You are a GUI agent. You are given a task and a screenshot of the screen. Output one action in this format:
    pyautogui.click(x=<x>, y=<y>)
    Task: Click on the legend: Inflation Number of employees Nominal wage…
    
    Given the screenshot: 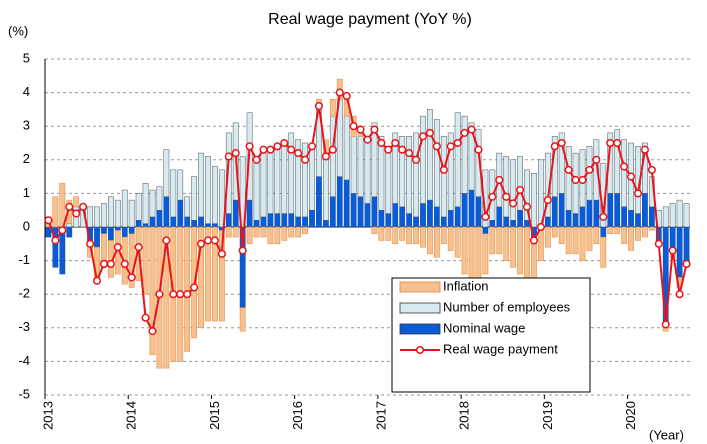 What is the action you would take?
    pyautogui.click(x=485, y=317)
    